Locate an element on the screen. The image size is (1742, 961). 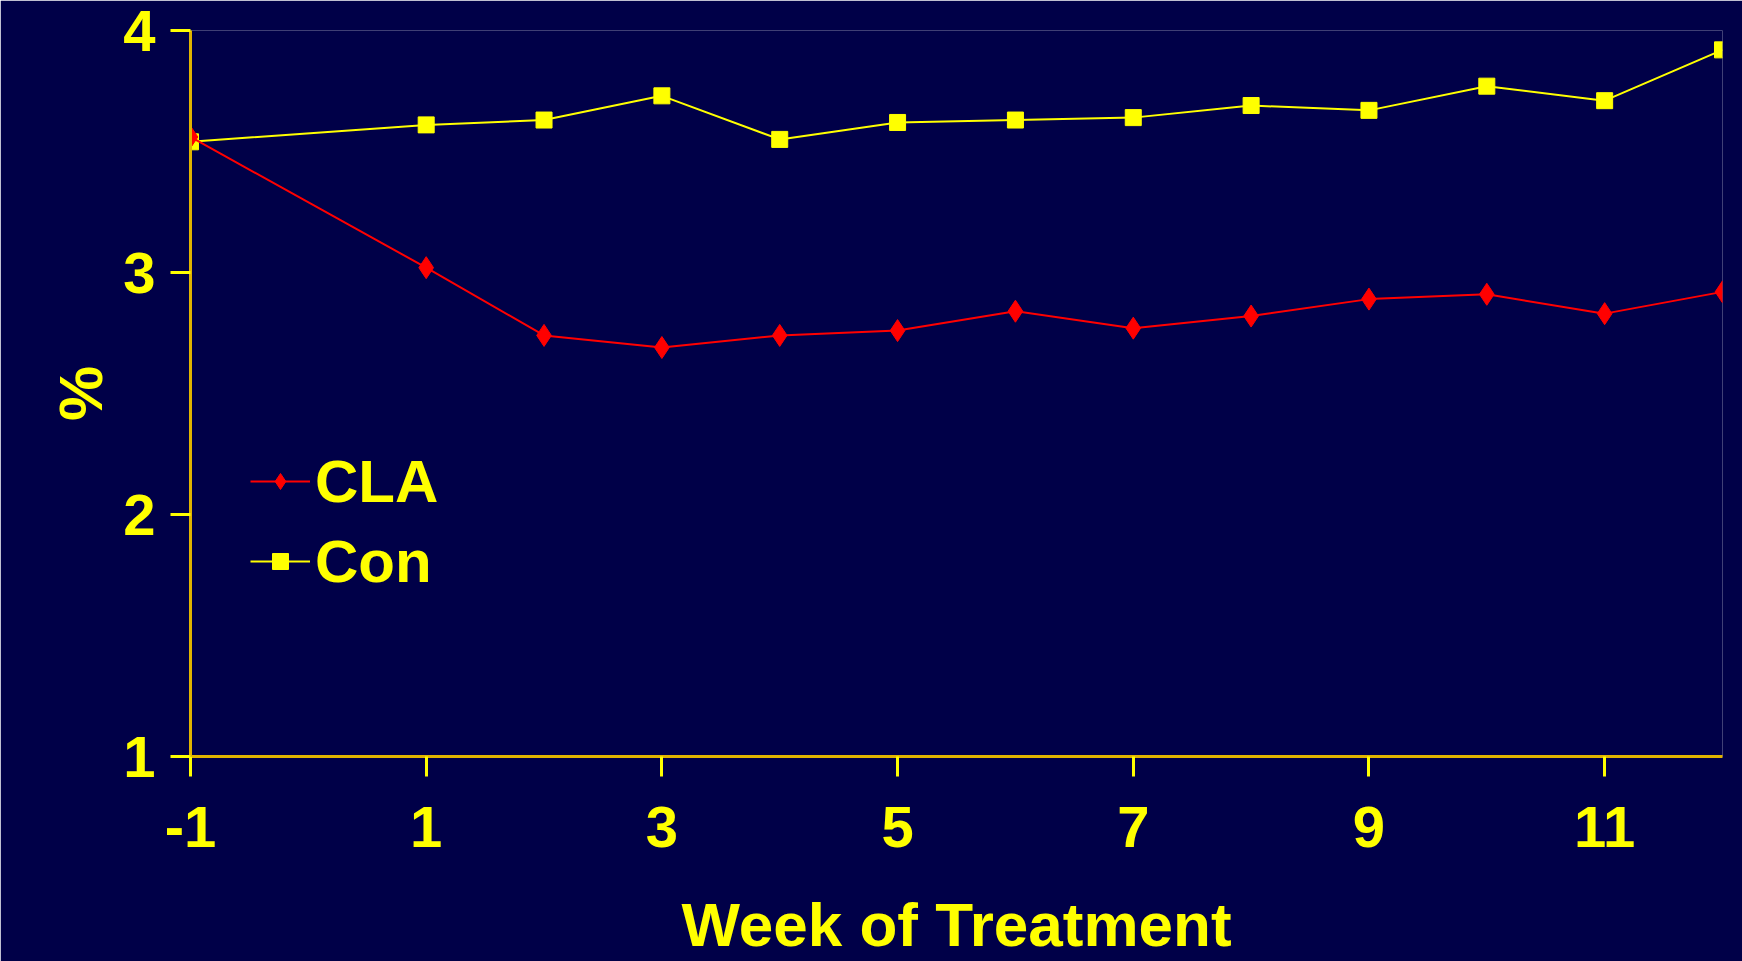
legend-label: Con is located at coordinates (373, 561).